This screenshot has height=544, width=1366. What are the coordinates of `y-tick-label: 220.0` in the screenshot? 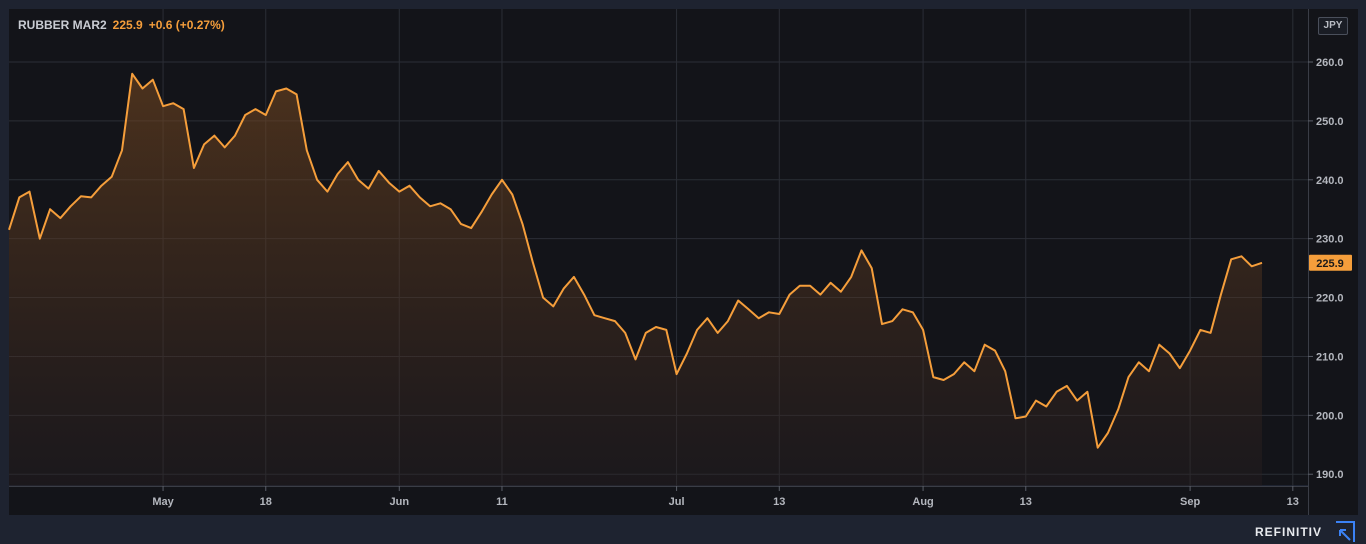 It's located at (1330, 299).